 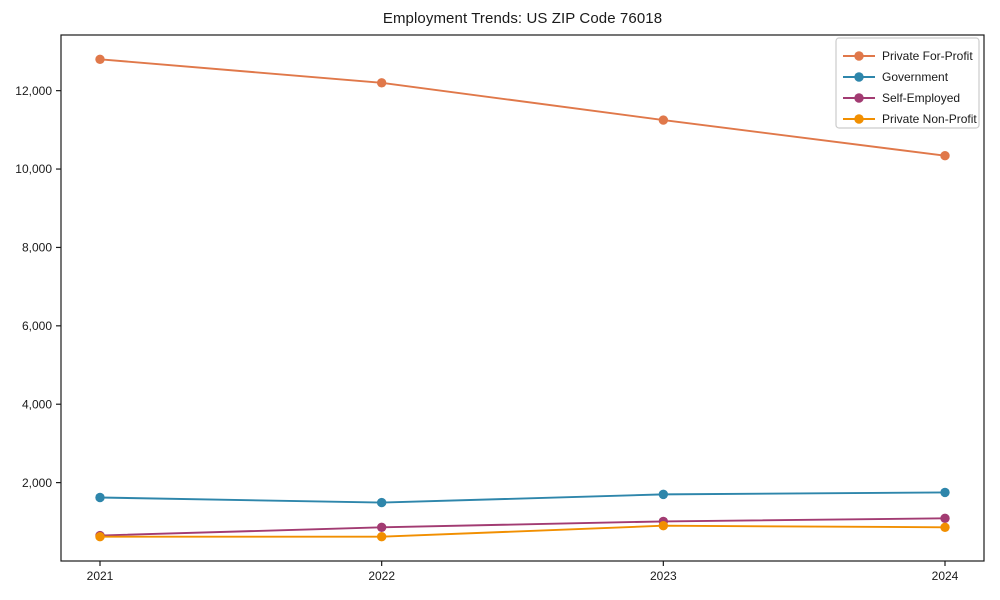 What do you see at coordinates (522, 18) in the screenshot?
I see `chart-title: Employment Trends: US ZIP Code 76018` at bounding box center [522, 18].